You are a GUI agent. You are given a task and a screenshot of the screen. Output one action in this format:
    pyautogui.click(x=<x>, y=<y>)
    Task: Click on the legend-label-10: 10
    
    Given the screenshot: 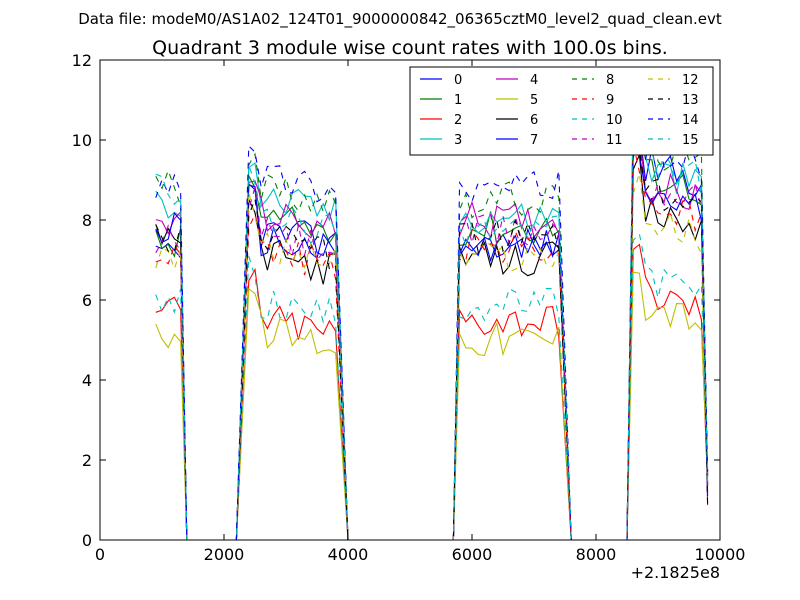 What is the action you would take?
    pyautogui.click(x=614, y=120)
    